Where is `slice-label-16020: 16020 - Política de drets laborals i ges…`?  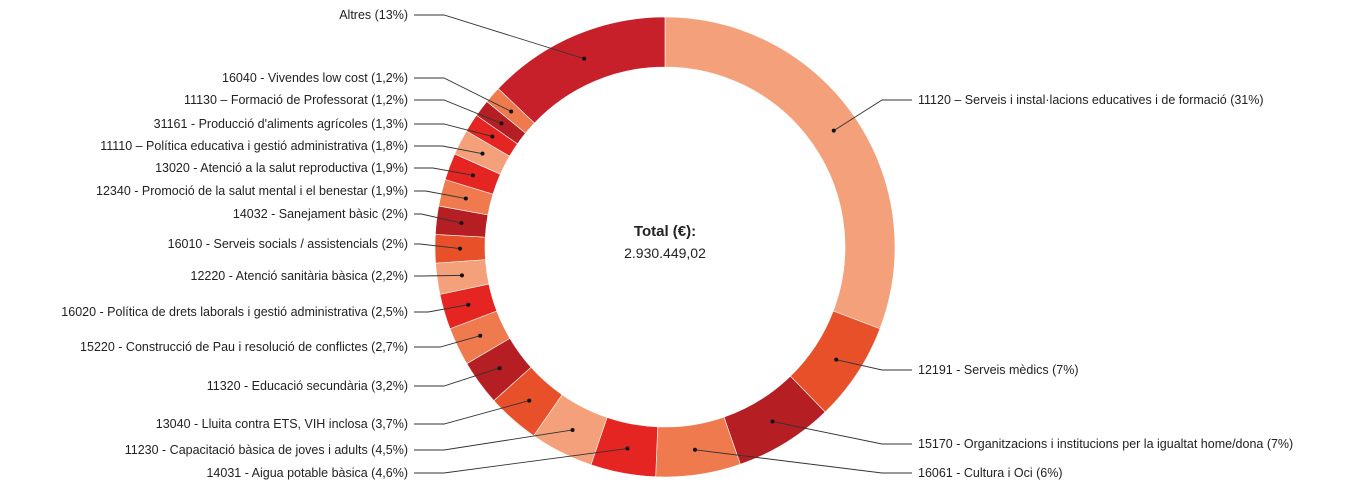 slice-label-16020: 16020 - Política de drets laborals i ges… is located at coordinates (234, 312).